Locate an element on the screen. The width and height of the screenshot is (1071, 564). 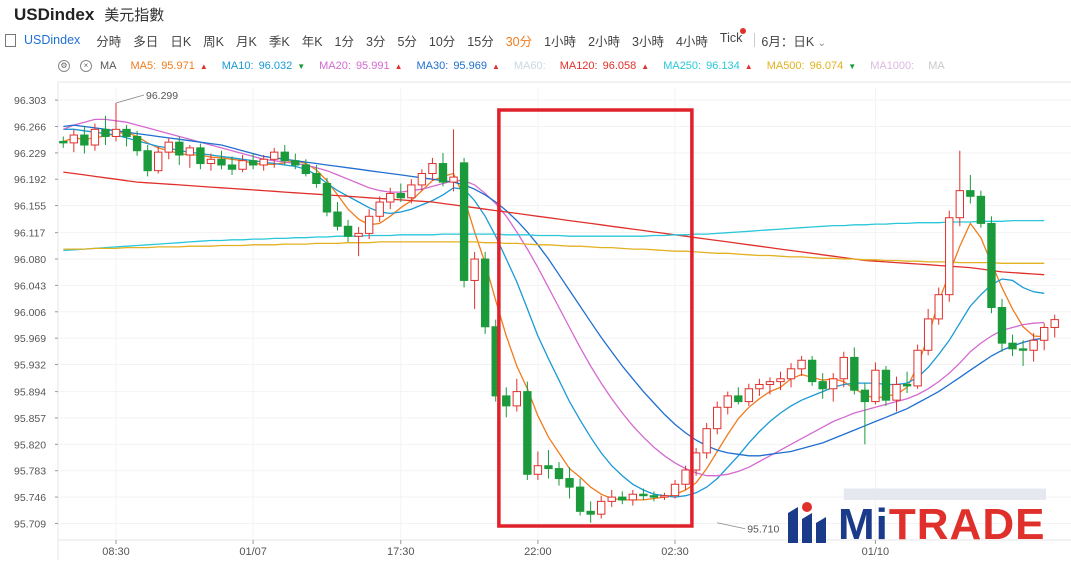
ma-legend-item: MA5: 95.971 ▲ is located at coordinates (169, 66).